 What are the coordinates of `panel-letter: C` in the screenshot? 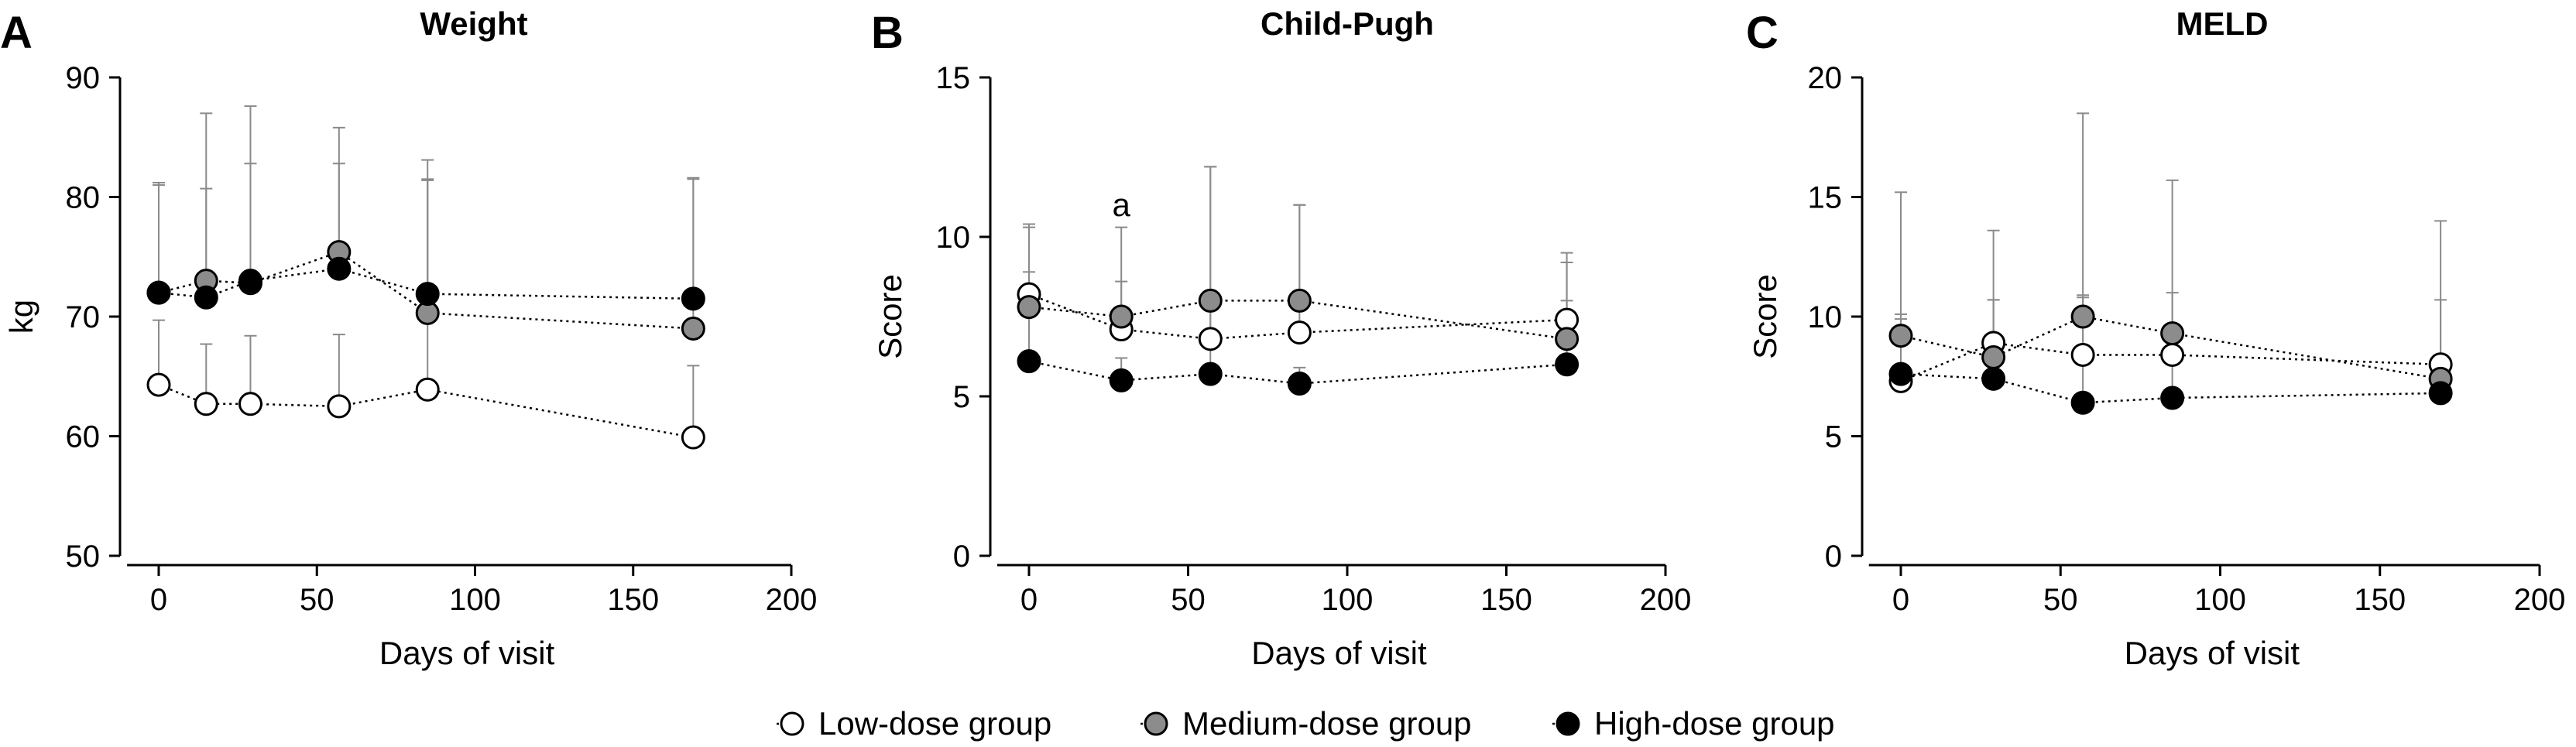 It's located at (1762, 33).